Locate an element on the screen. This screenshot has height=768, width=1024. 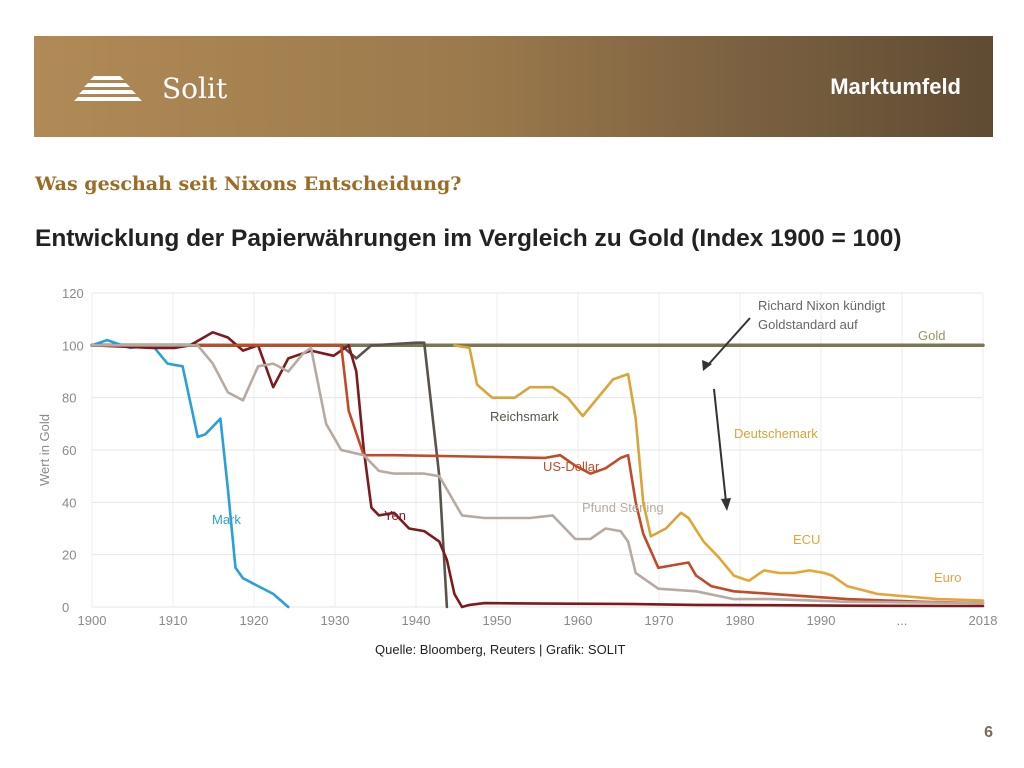
drop-arrow is located at coordinates (720, 445).